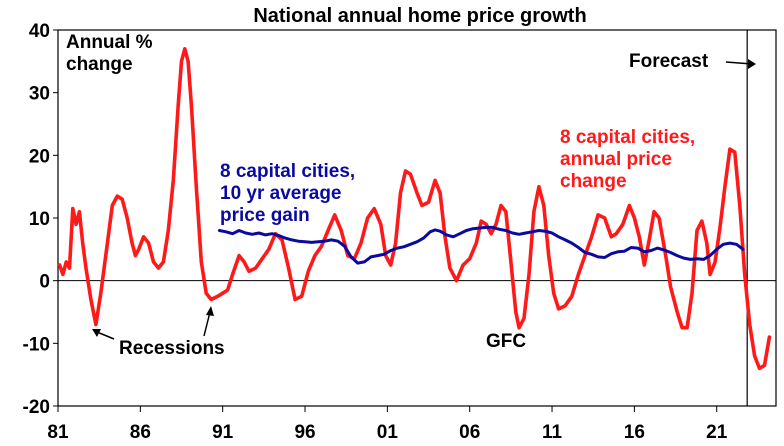  Describe the element at coordinates (506, 341) in the screenshot. I see `gfc-label: GFC` at that location.